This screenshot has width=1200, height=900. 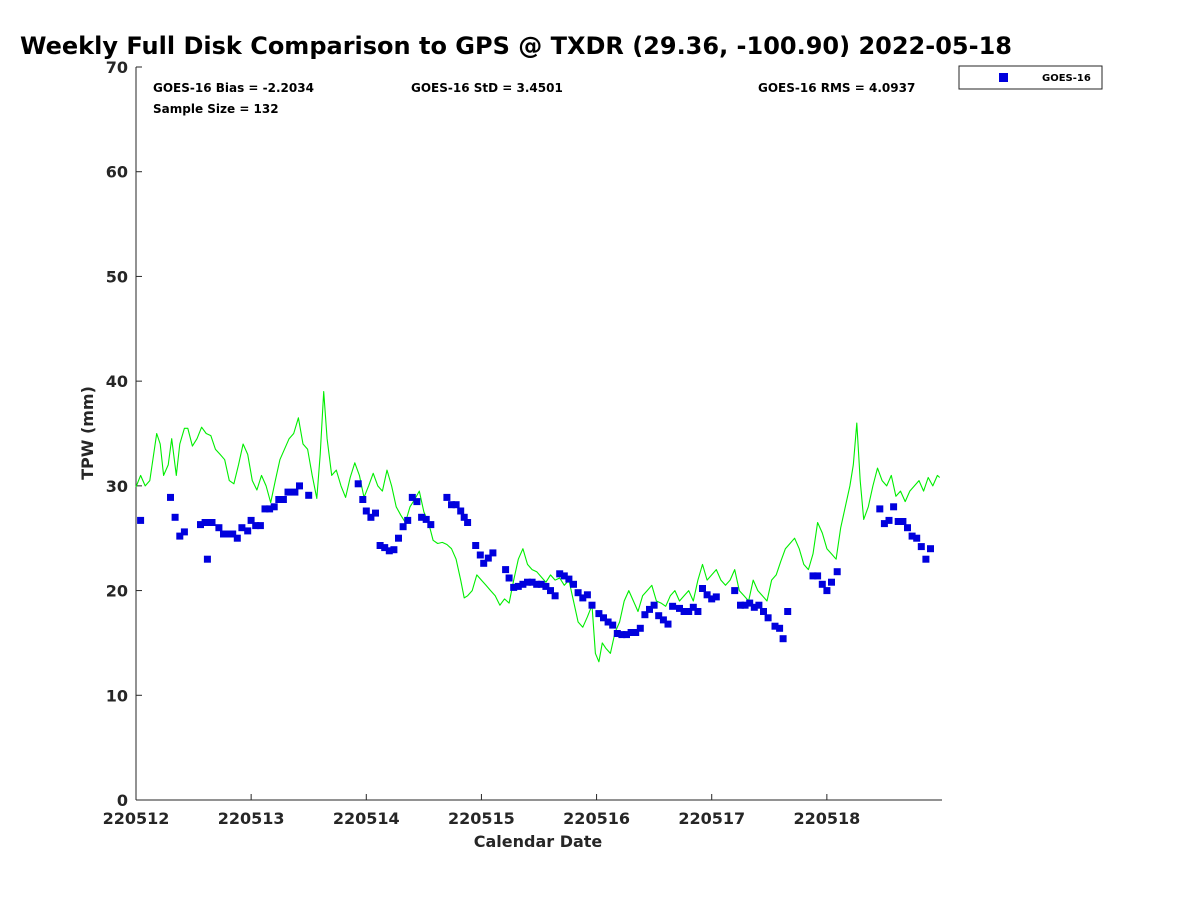 What do you see at coordinates (117, 591) in the screenshot?
I see `y-tick-label: 20` at bounding box center [117, 591].